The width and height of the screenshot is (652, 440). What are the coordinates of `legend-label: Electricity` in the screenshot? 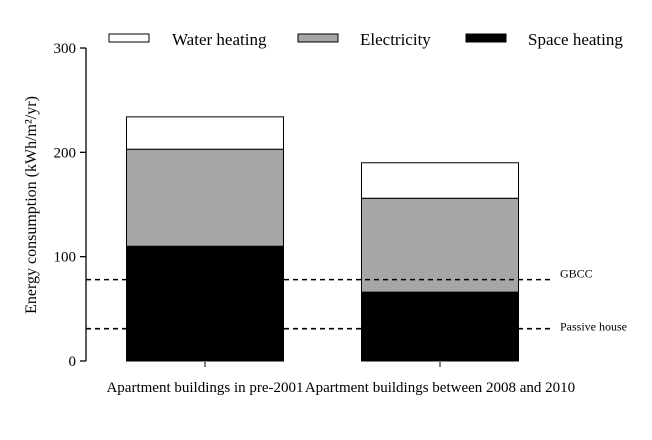 It's located at (395, 39).